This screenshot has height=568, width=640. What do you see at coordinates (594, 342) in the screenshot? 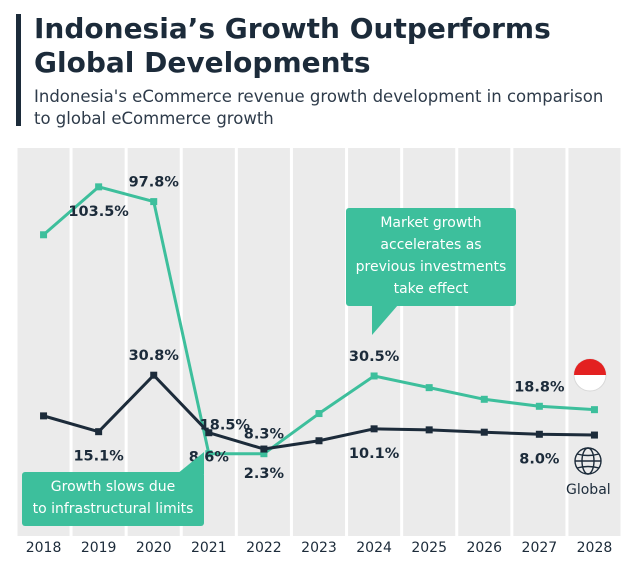
I see `column-band-2028` at bounding box center [594, 342].